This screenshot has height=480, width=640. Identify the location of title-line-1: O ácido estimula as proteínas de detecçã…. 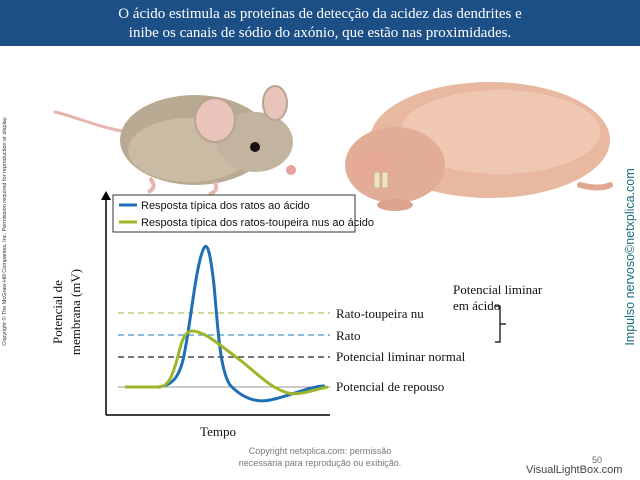
(320, 14).